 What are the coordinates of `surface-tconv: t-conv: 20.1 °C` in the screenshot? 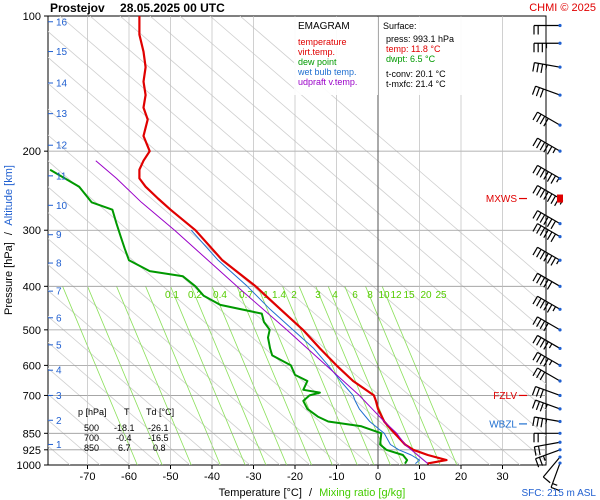 It's located at (416, 74).